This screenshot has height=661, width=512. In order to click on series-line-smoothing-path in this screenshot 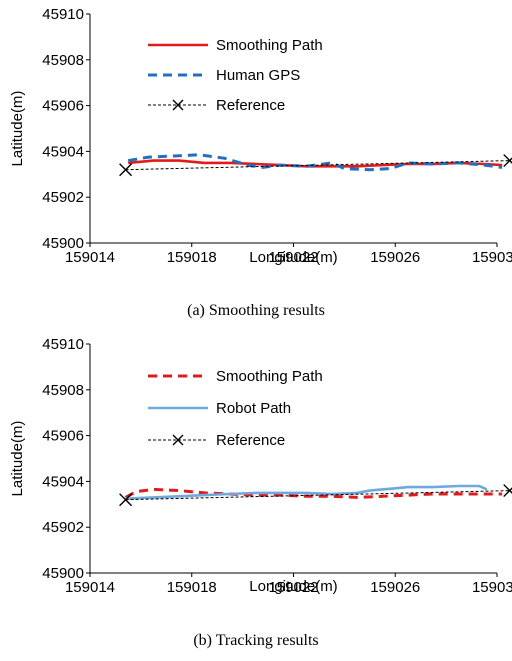, I will do `click(313, 493)`.